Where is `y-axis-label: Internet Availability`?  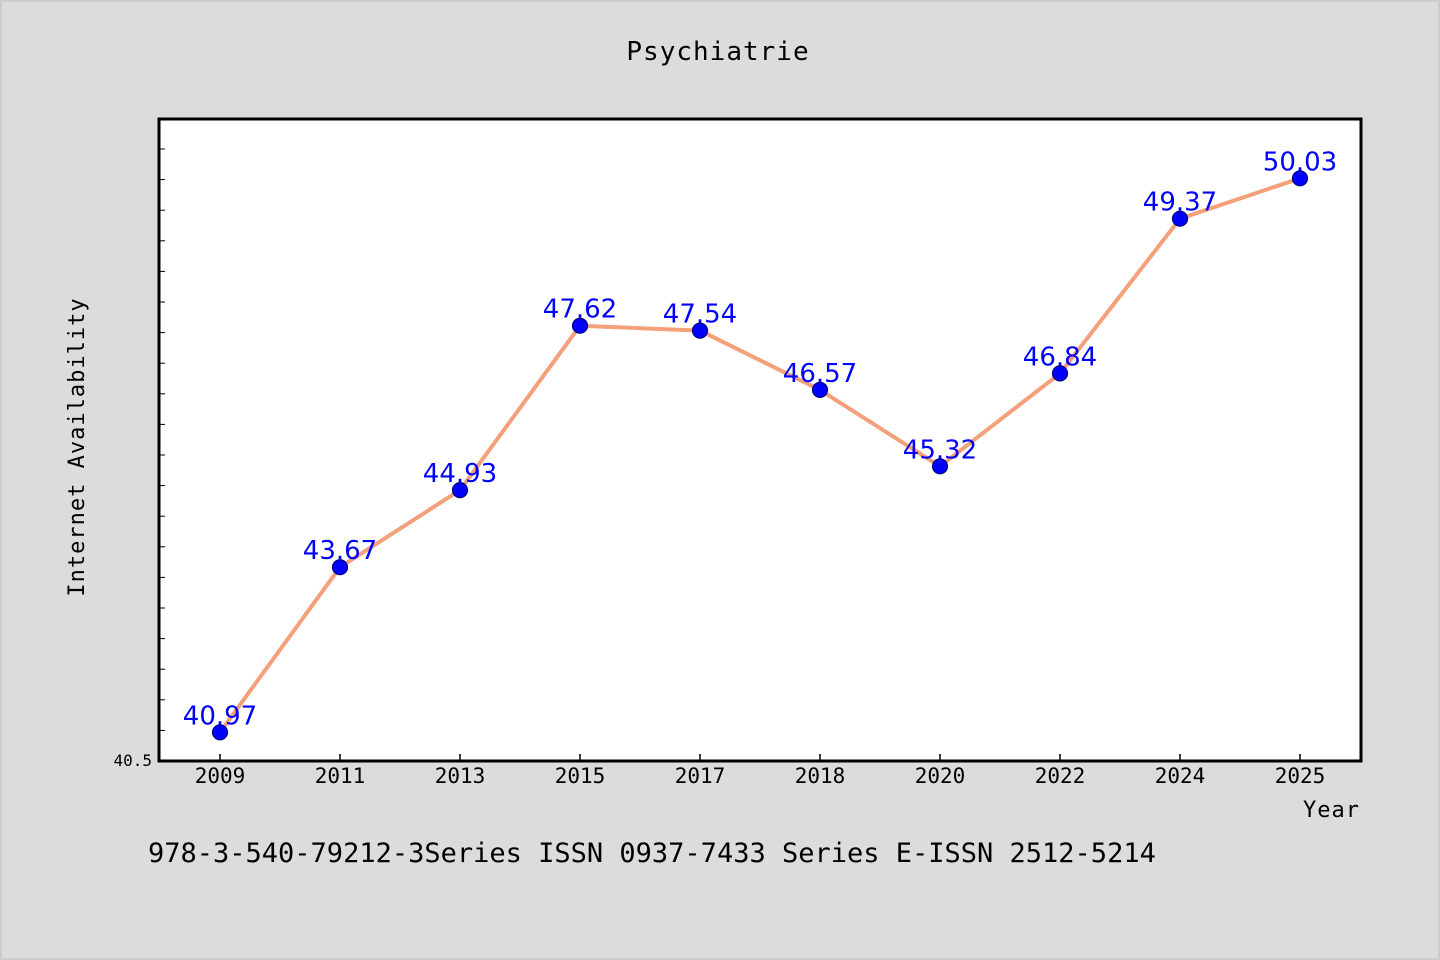
y-axis-label: Internet Availability is located at coordinates (77, 446).